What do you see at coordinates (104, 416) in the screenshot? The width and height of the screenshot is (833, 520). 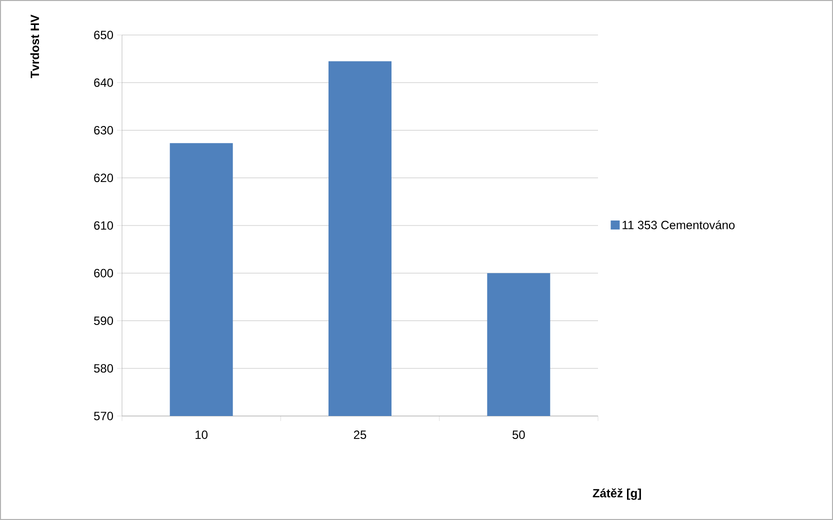 I see `y-tick-label: 570` at bounding box center [104, 416].